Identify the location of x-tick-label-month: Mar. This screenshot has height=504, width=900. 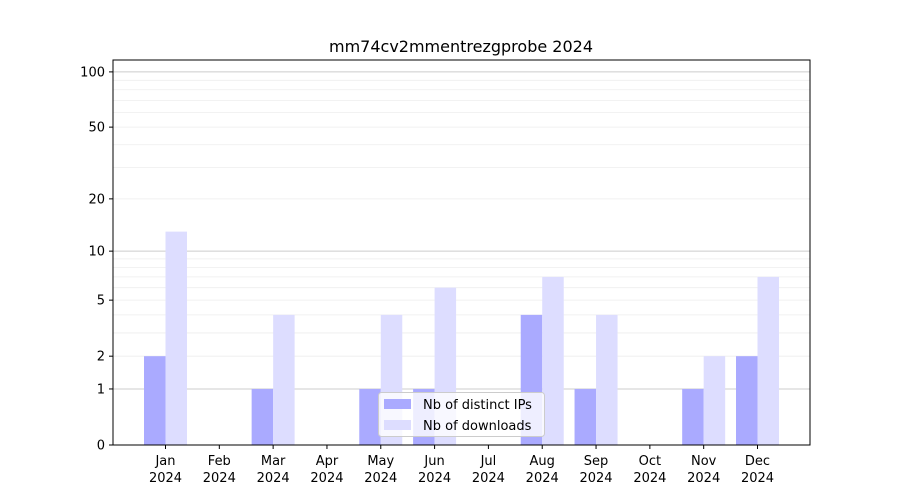
(273, 461).